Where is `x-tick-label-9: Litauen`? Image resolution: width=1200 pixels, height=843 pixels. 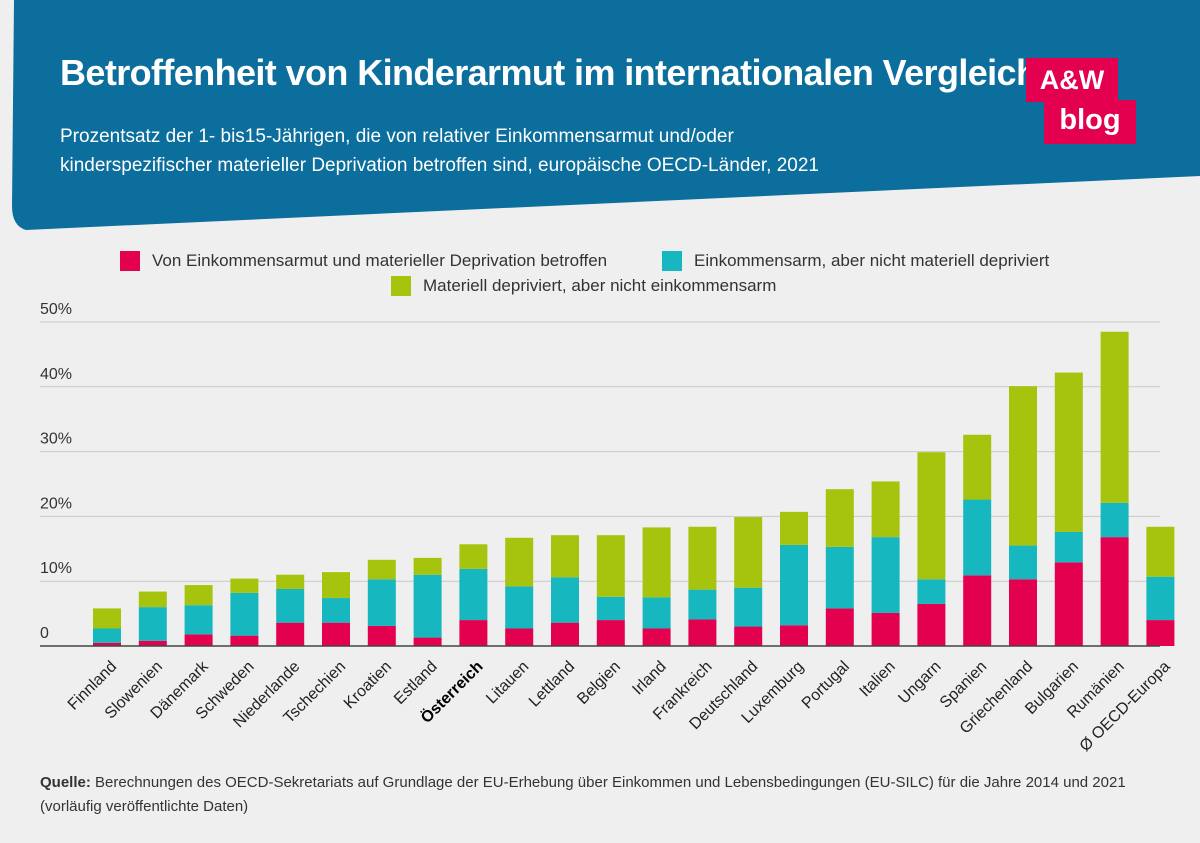
x-tick-label-9: Litauen is located at coordinates (507, 682).